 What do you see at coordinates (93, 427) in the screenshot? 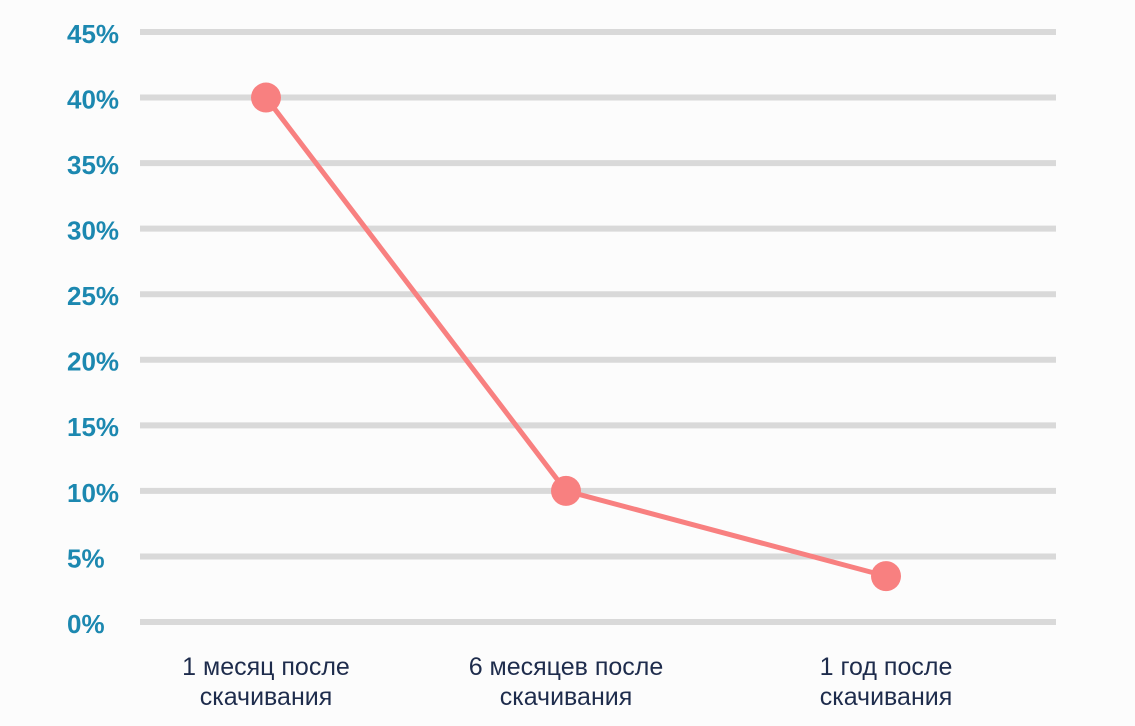
I see `y-tick-label: 15%` at bounding box center [93, 427].